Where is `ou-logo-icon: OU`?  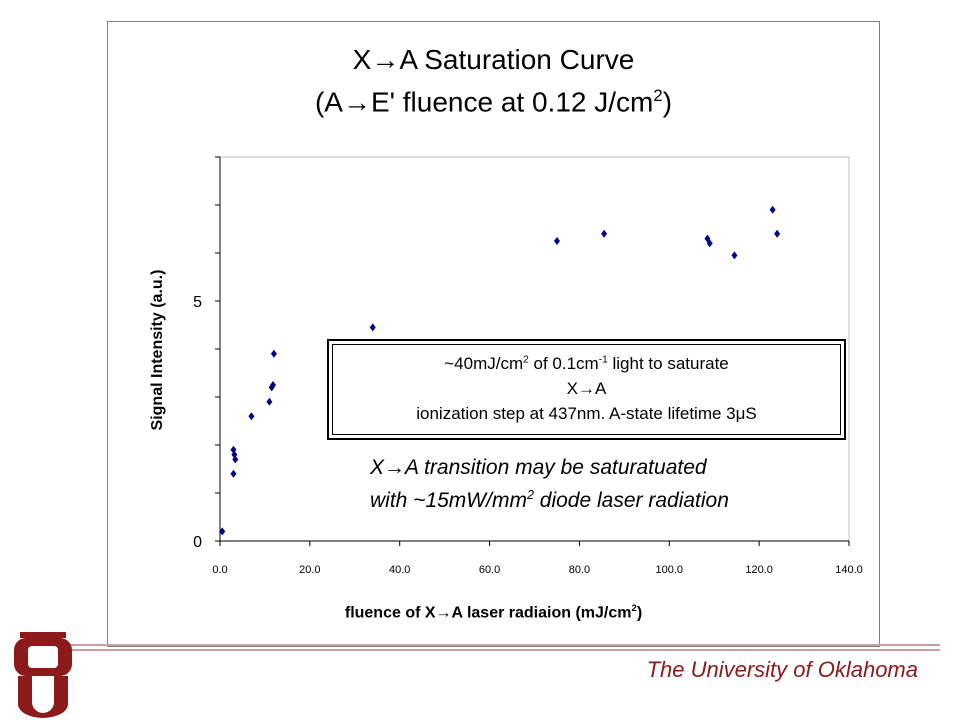 ou-logo-icon: OU is located at coordinates (43, 675).